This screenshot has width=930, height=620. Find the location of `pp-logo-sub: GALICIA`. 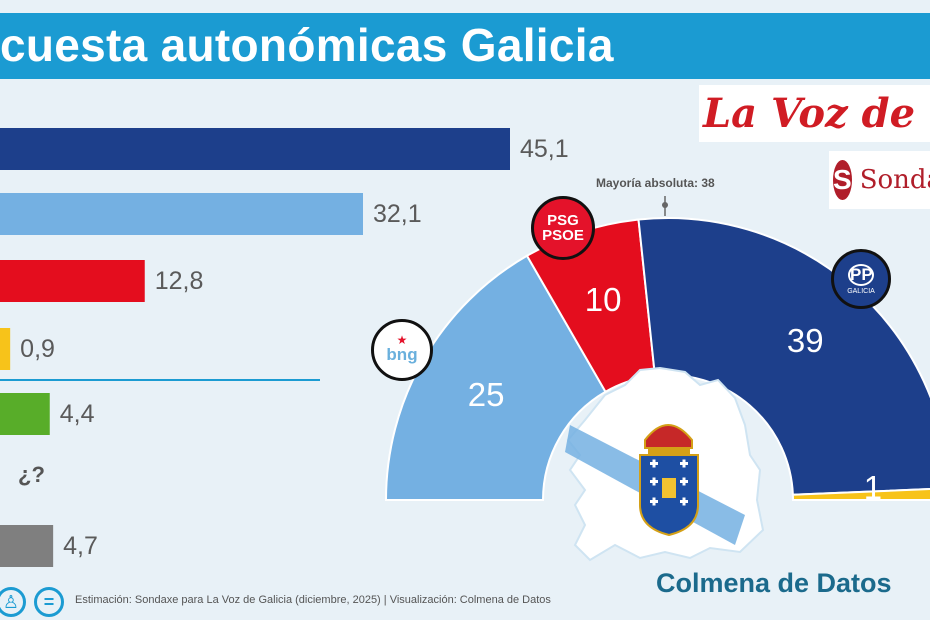

pp-logo-sub: GALICIA is located at coordinates (861, 291).